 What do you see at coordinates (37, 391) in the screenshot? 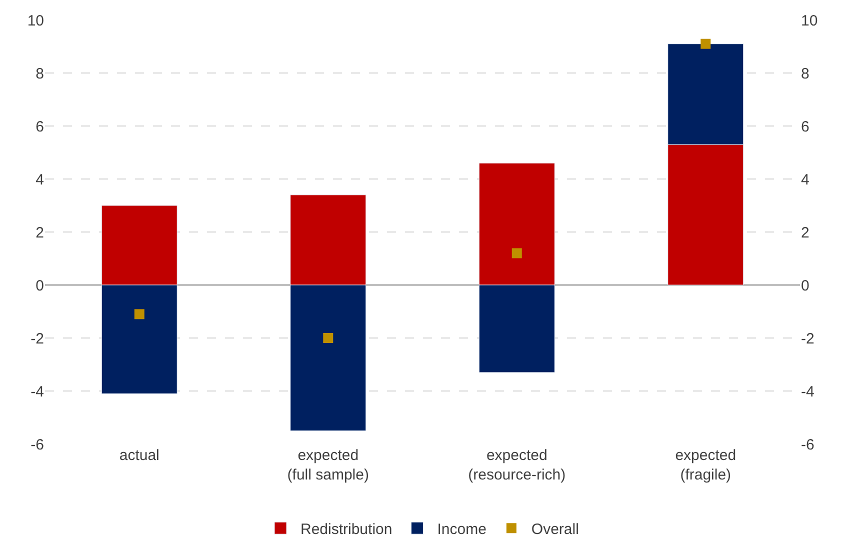
I see `y-tick-label: -4` at bounding box center [37, 391].